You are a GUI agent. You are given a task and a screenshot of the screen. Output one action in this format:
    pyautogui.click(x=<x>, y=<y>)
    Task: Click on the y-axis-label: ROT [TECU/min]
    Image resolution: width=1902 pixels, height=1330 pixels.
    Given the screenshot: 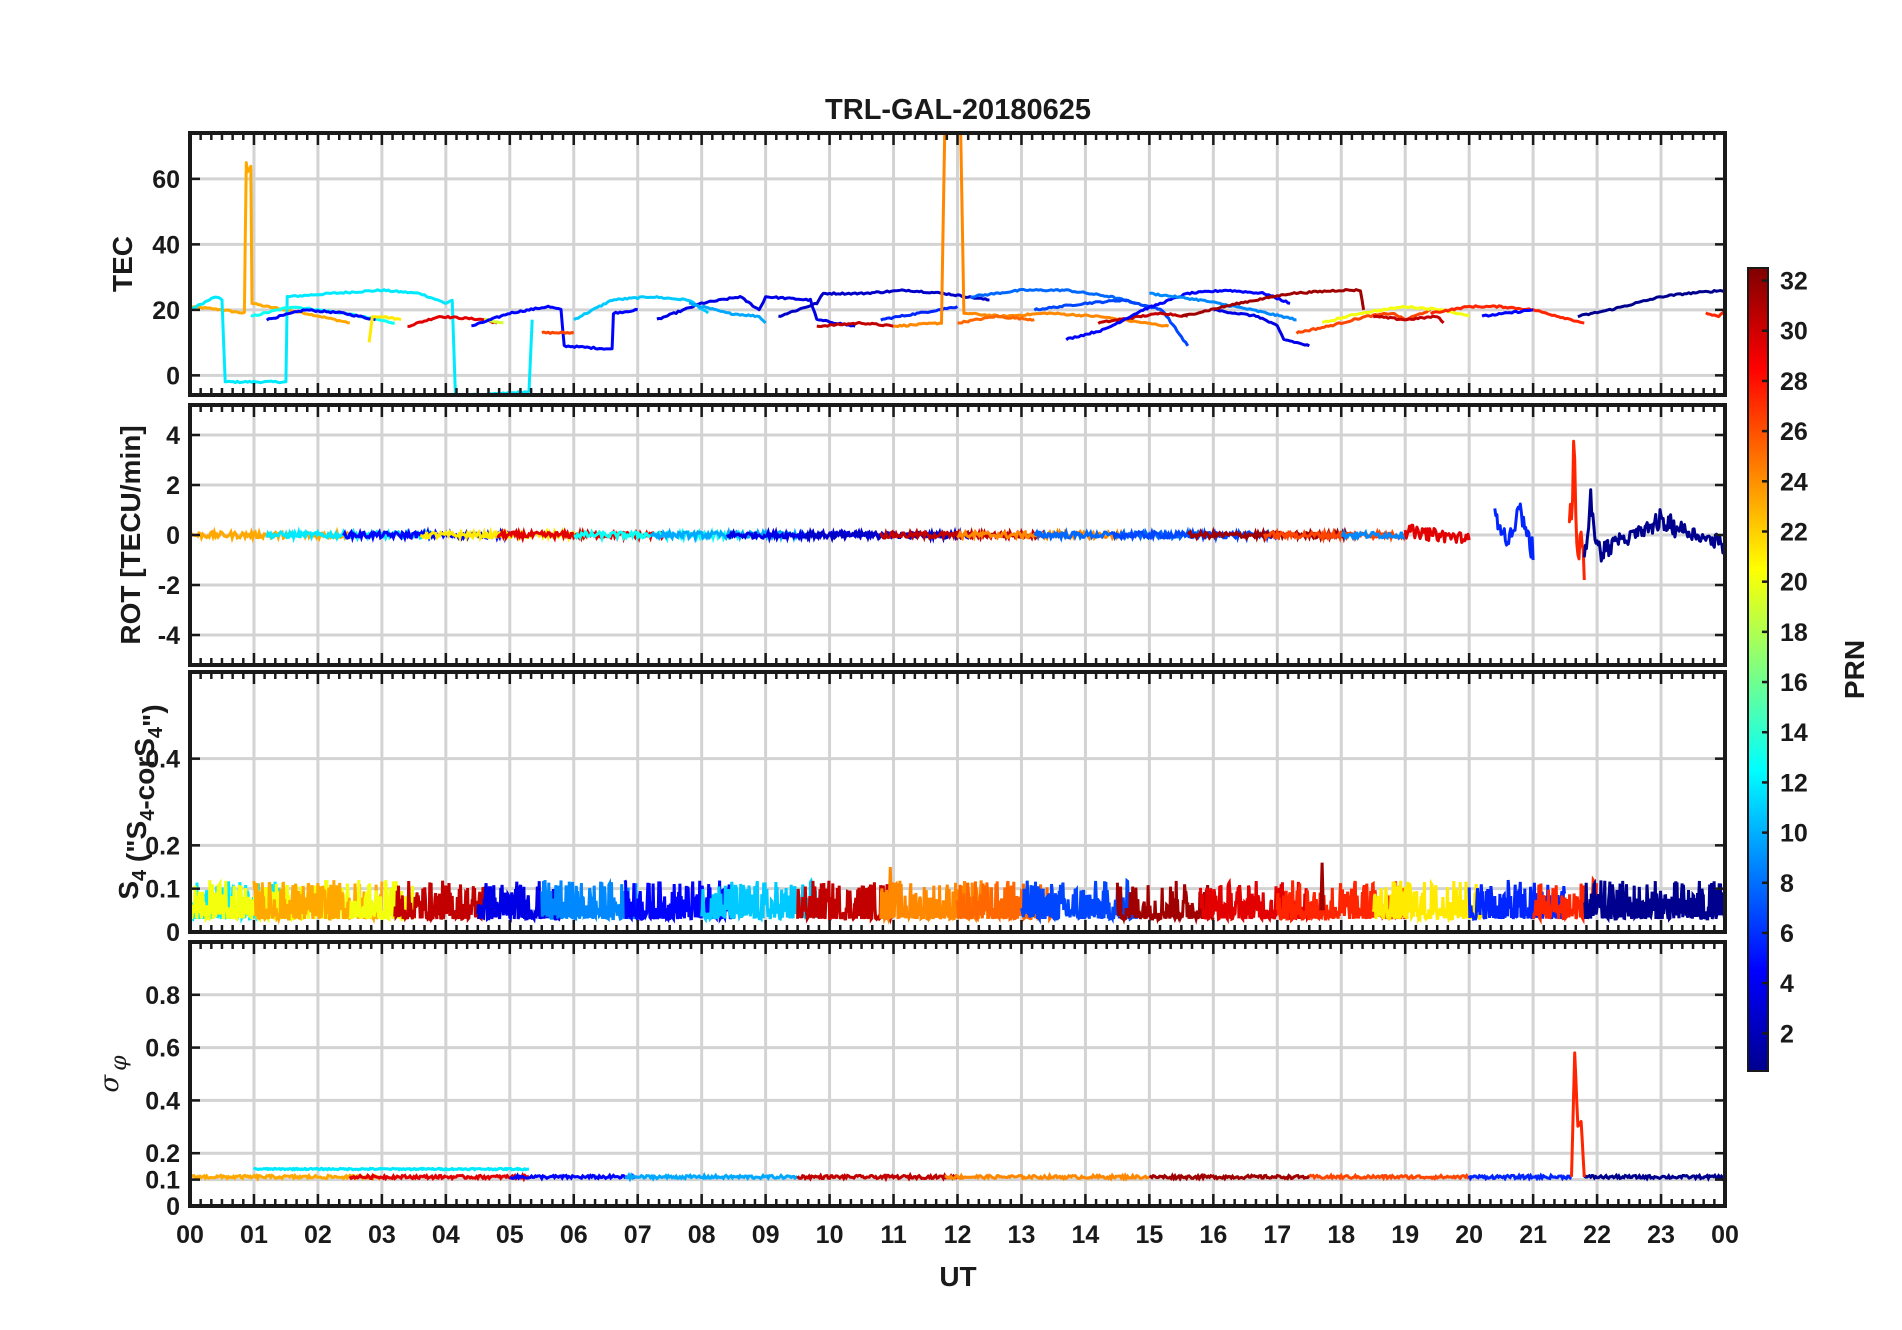 What is the action you would take?
    pyautogui.click(x=130, y=534)
    